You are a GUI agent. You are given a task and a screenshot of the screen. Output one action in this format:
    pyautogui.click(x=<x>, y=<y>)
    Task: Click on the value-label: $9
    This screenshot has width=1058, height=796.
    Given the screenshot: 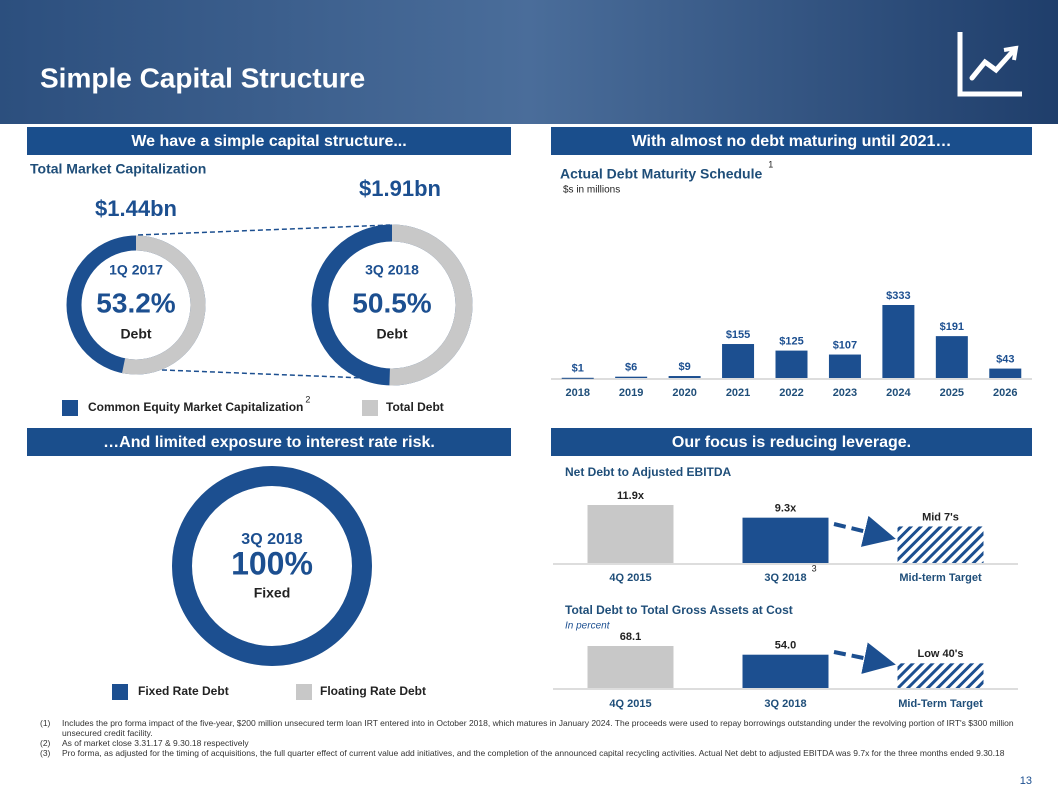 What is the action you would take?
    pyautogui.click(x=684, y=367)
    